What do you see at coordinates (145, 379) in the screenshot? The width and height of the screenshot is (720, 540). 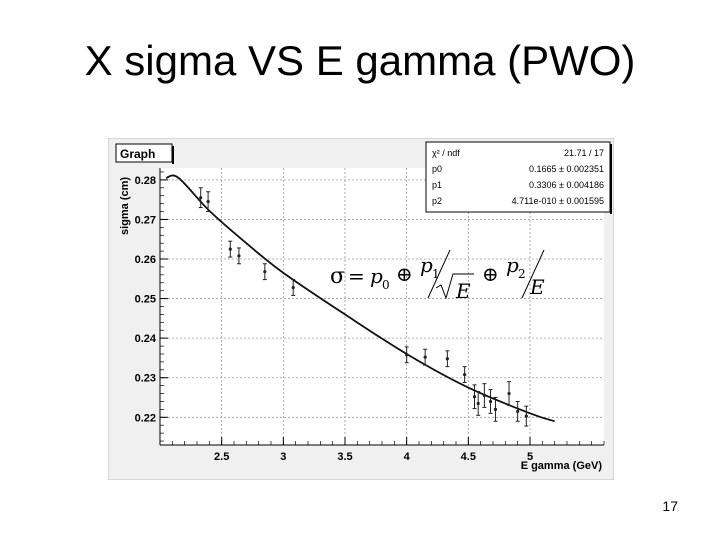 I see `y-tick-label: 0.23` at bounding box center [145, 379].